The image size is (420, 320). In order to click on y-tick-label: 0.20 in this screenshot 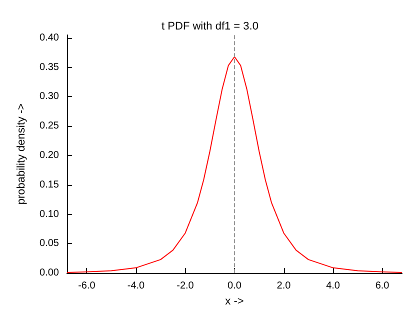, I will do `click(50, 156)`.